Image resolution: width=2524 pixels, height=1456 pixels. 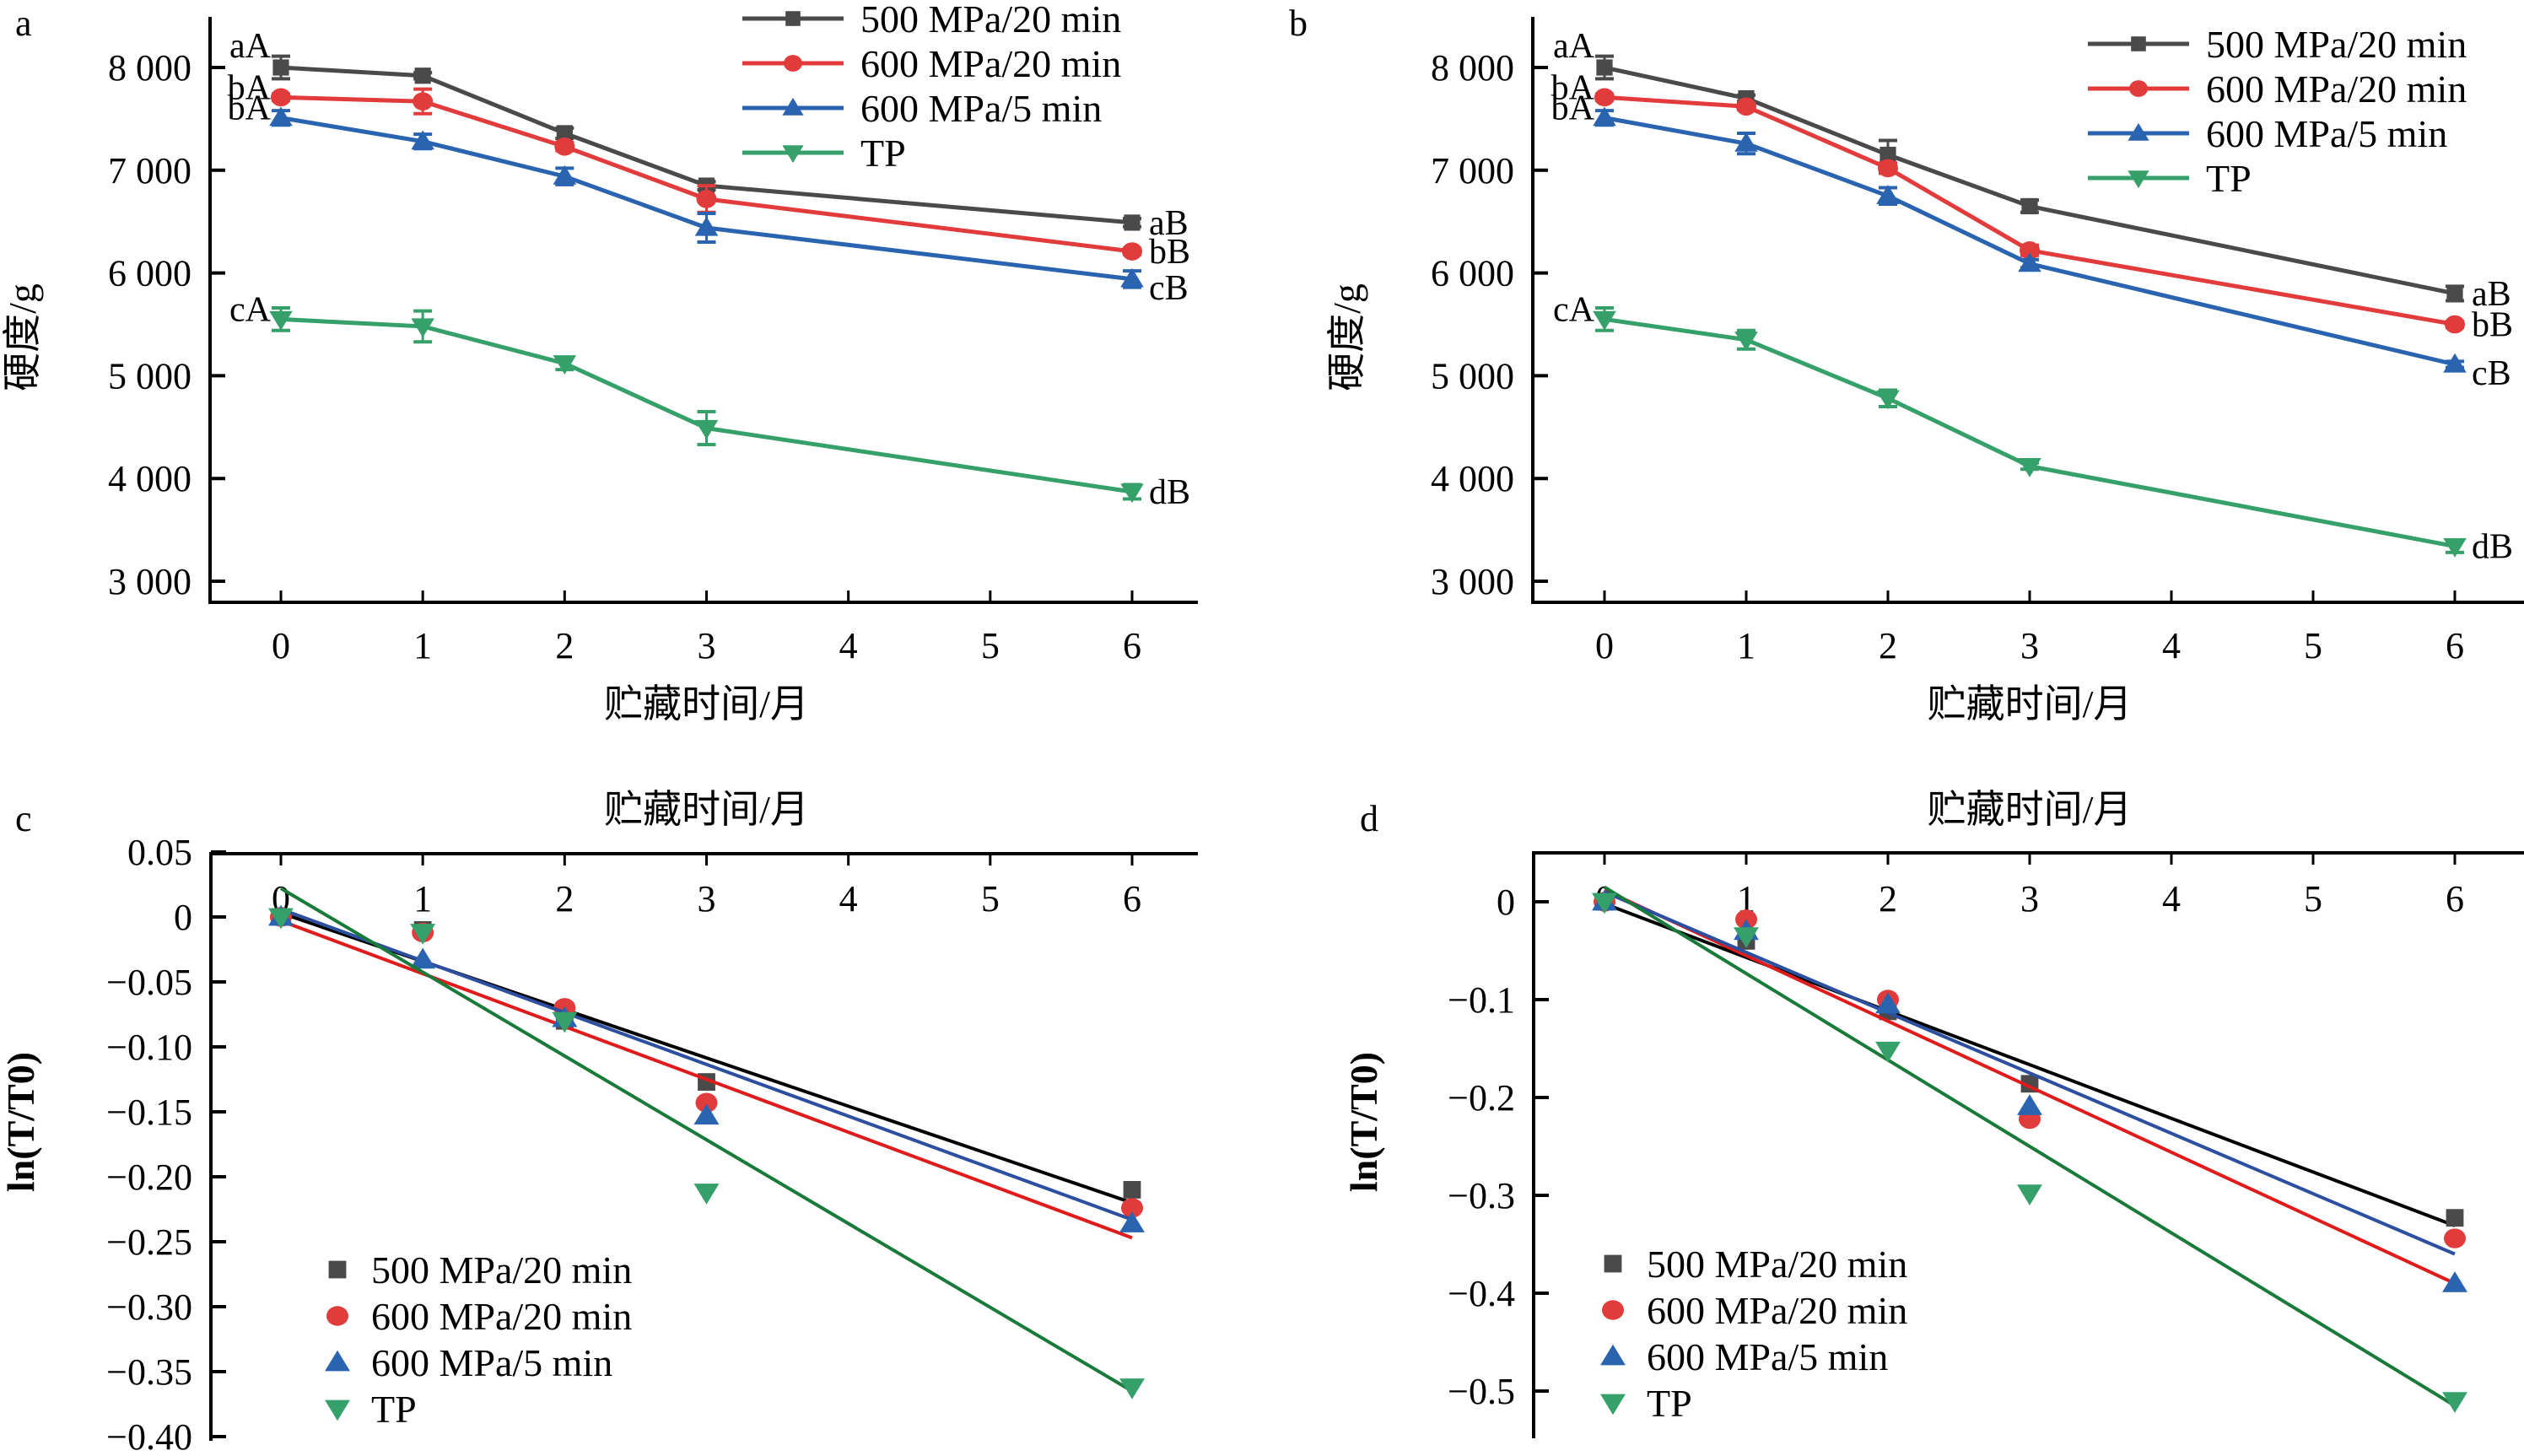 What do you see at coordinates (150, 68) in the screenshot?
I see `y-tick-label: 8 000` at bounding box center [150, 68].